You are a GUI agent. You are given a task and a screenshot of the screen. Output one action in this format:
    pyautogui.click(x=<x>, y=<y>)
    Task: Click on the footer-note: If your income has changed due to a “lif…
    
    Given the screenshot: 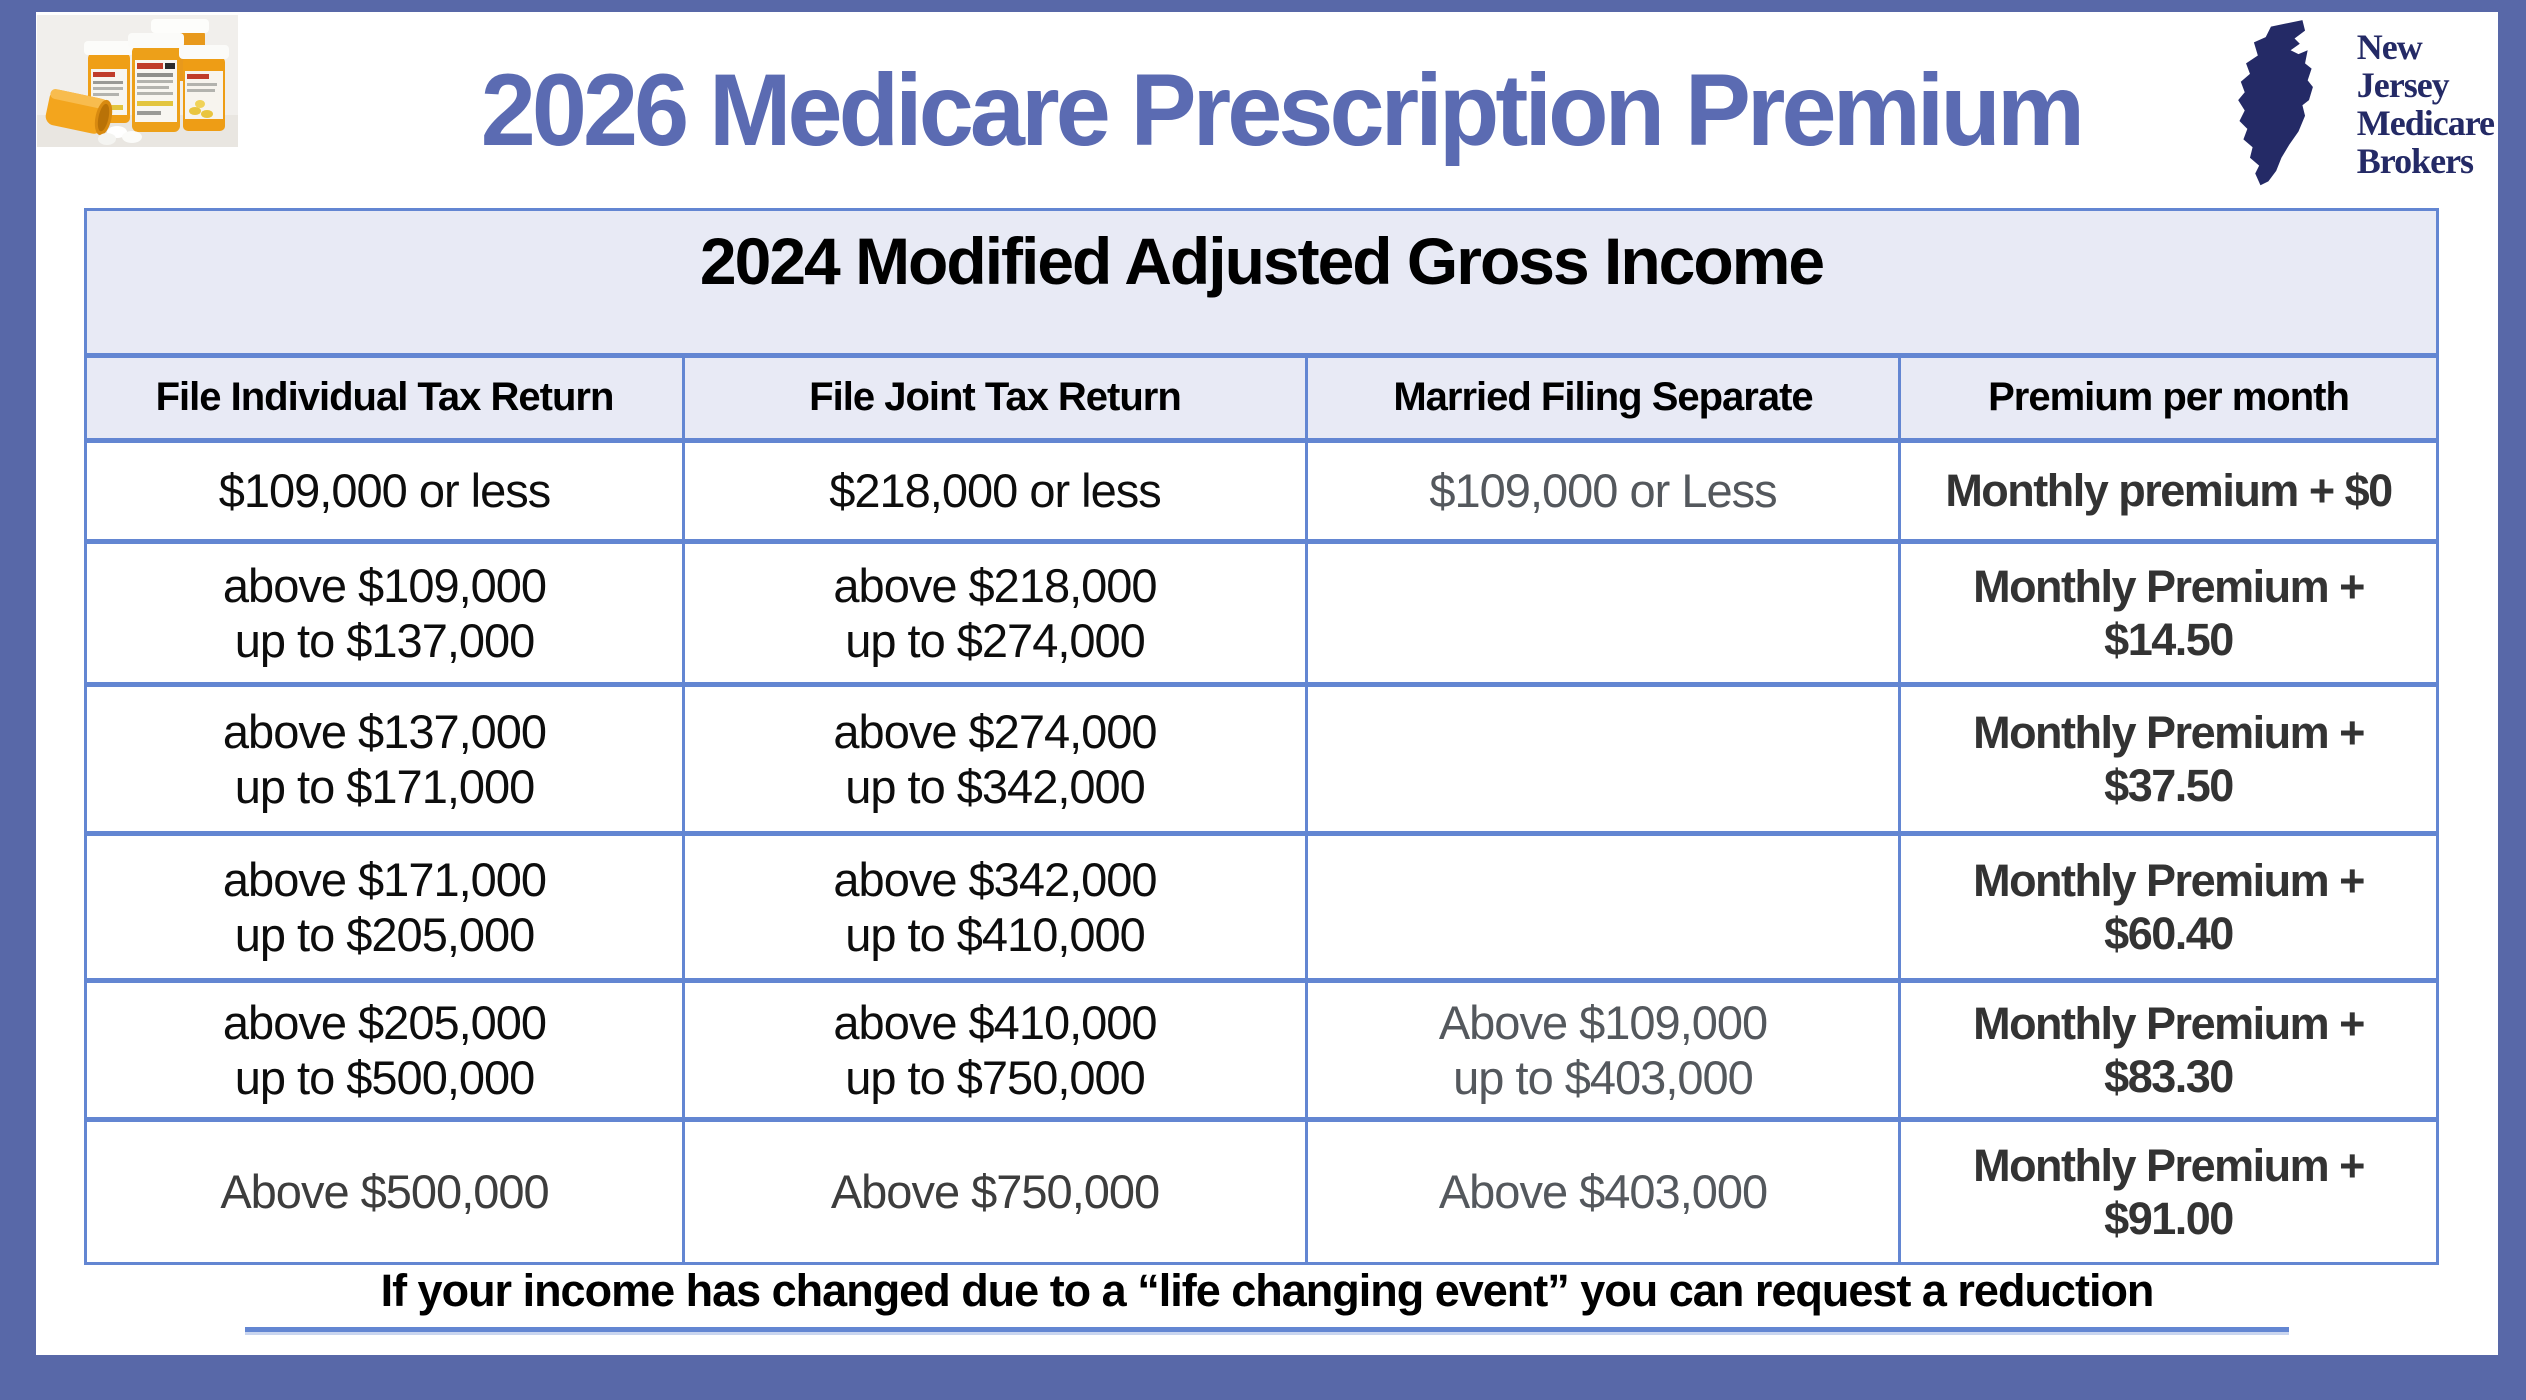 What is the action you would take?
    pyautogui.click(x=1267, y=1290)
    